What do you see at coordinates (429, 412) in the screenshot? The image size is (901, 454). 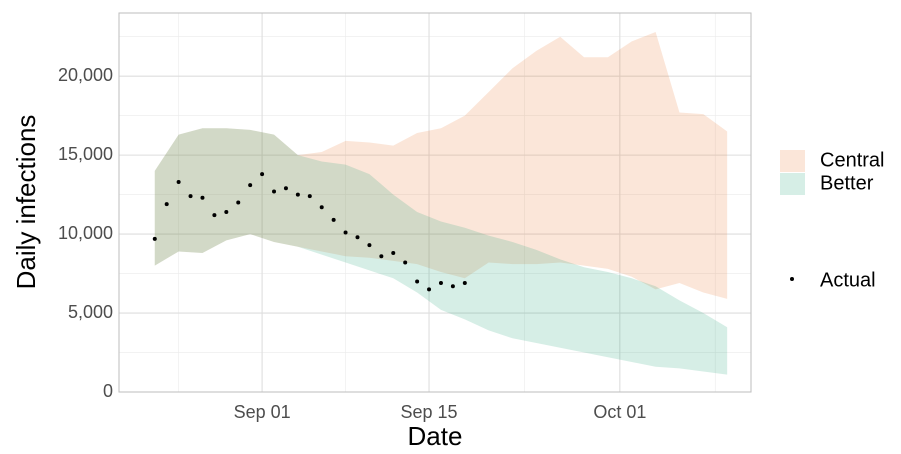 I see `x-tick-label: Sep 15` at bounding box center [429, 412].